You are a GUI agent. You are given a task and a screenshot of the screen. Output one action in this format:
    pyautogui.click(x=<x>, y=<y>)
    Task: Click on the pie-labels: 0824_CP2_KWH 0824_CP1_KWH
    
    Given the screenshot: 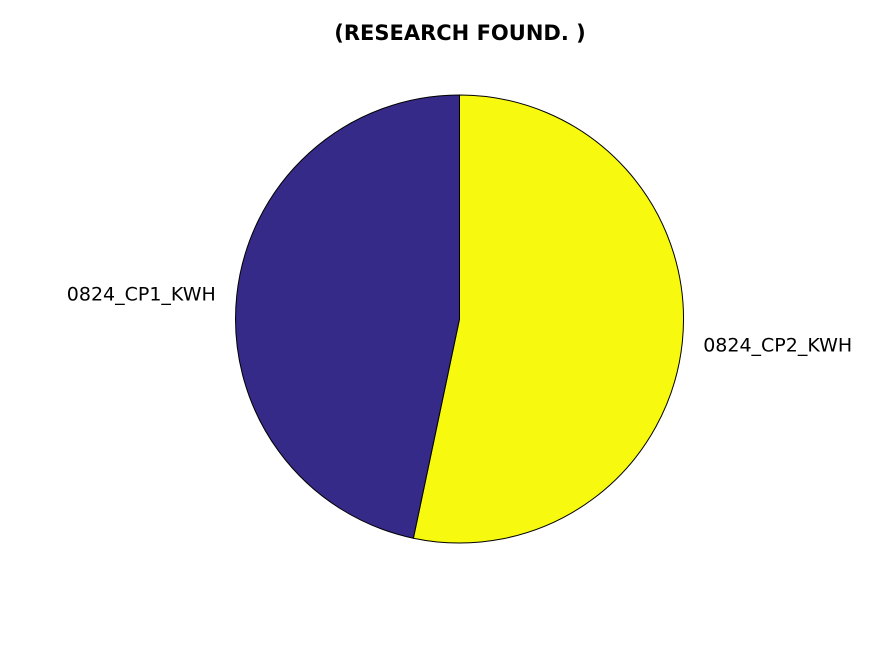 What is the action you would take?
    pyautogui.click(x=459, y=320)
    